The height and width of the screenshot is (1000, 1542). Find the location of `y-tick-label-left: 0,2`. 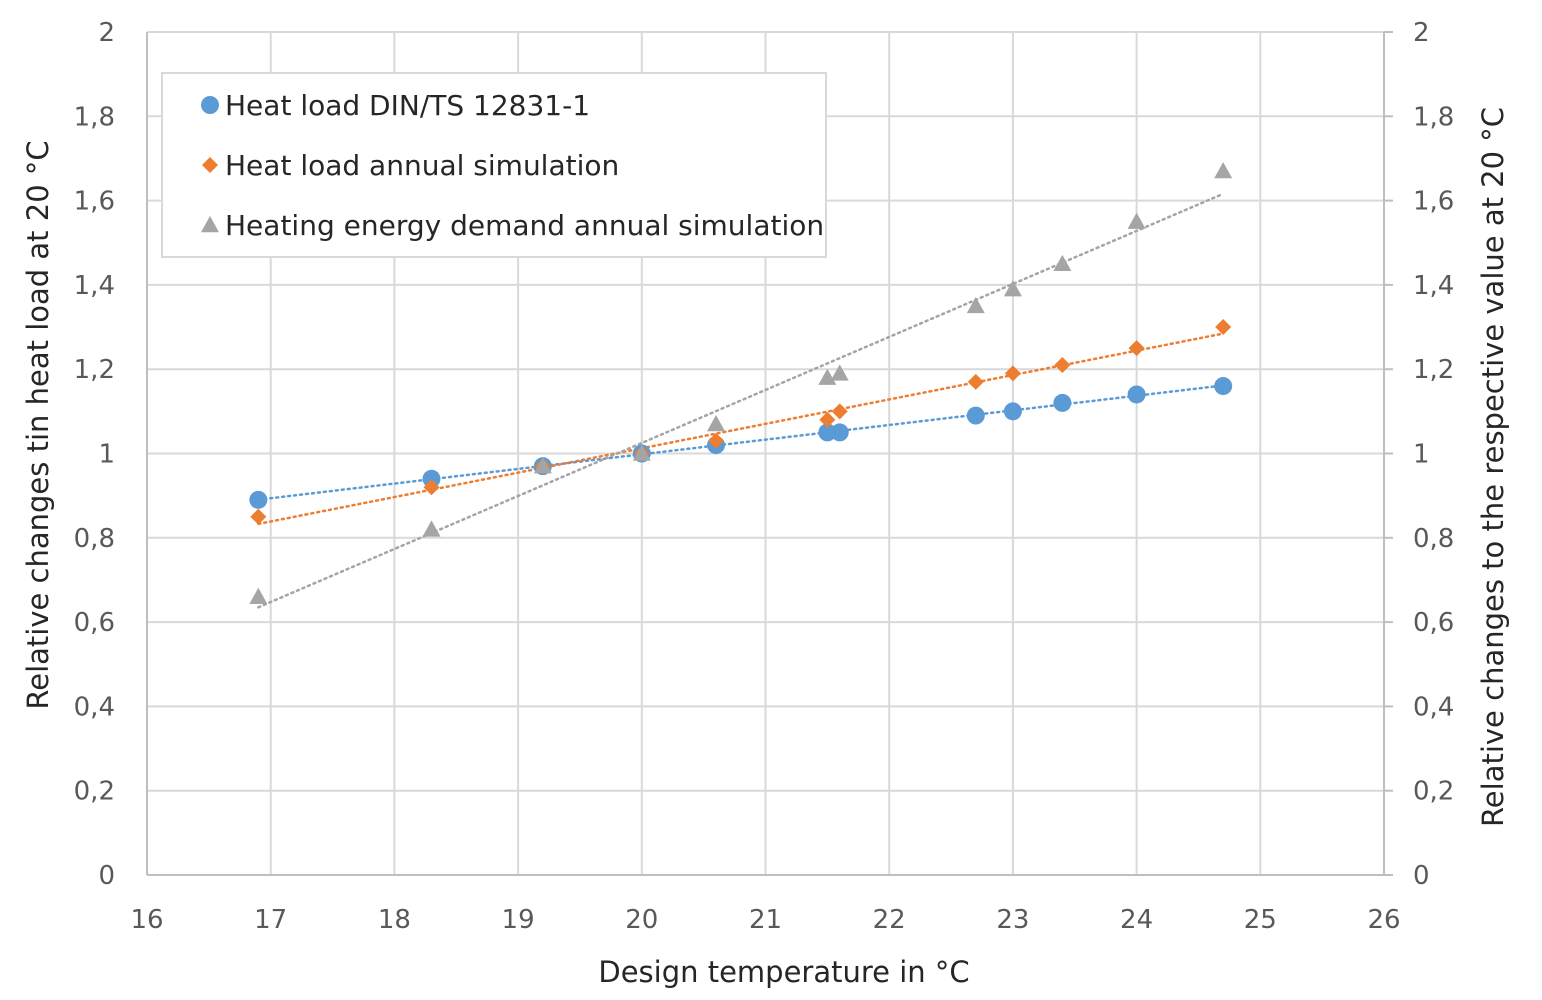

y-tick-label-left: 0,2 is located at coordinates (94, 792).